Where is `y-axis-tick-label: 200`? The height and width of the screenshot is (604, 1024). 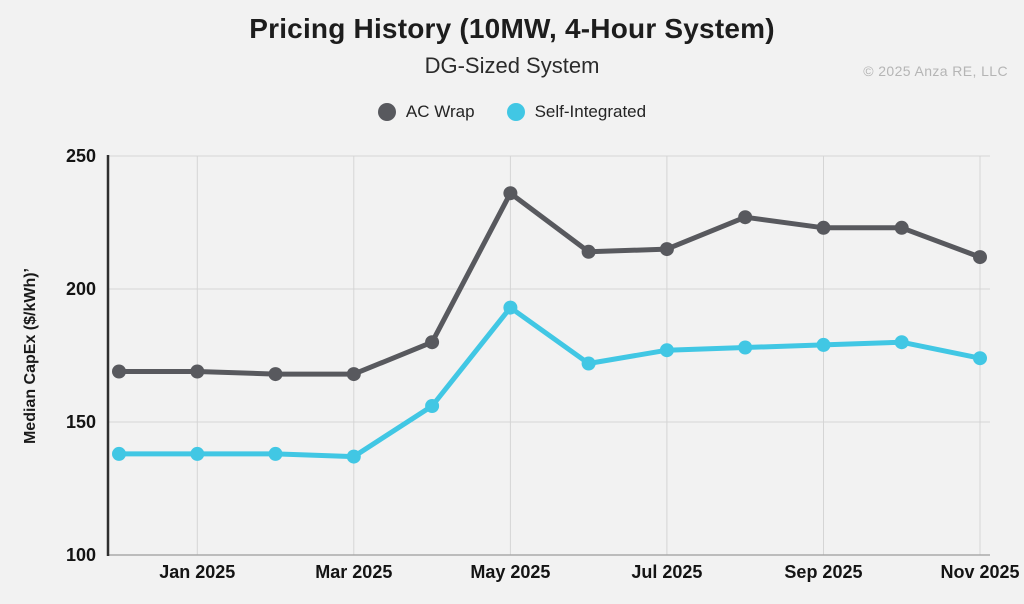
y-axis-tick-label: 200 is located at coordinates (80, 289).